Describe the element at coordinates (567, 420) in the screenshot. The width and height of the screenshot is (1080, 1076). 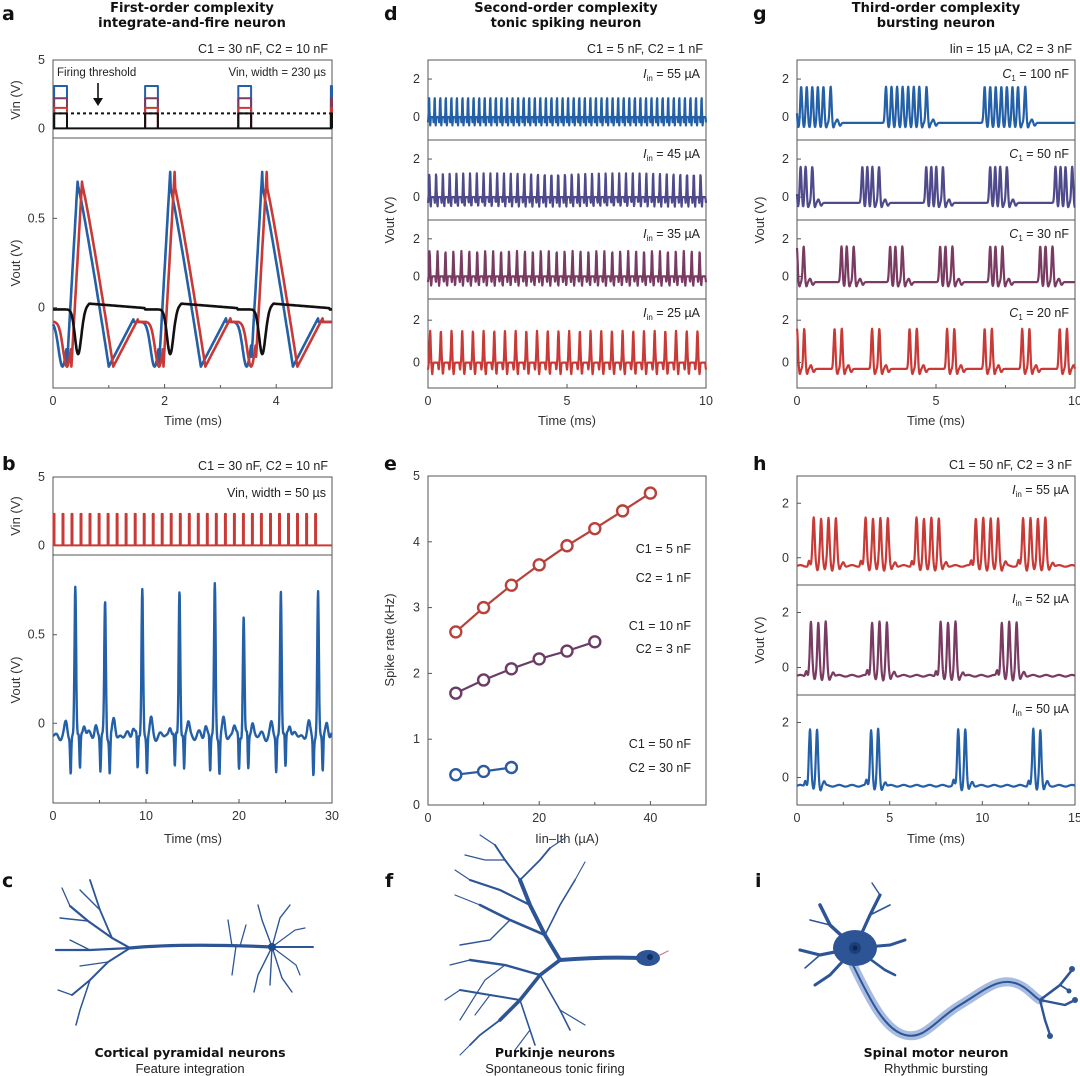
I see `panel-d-xlabel: Time (ms)` at that location.